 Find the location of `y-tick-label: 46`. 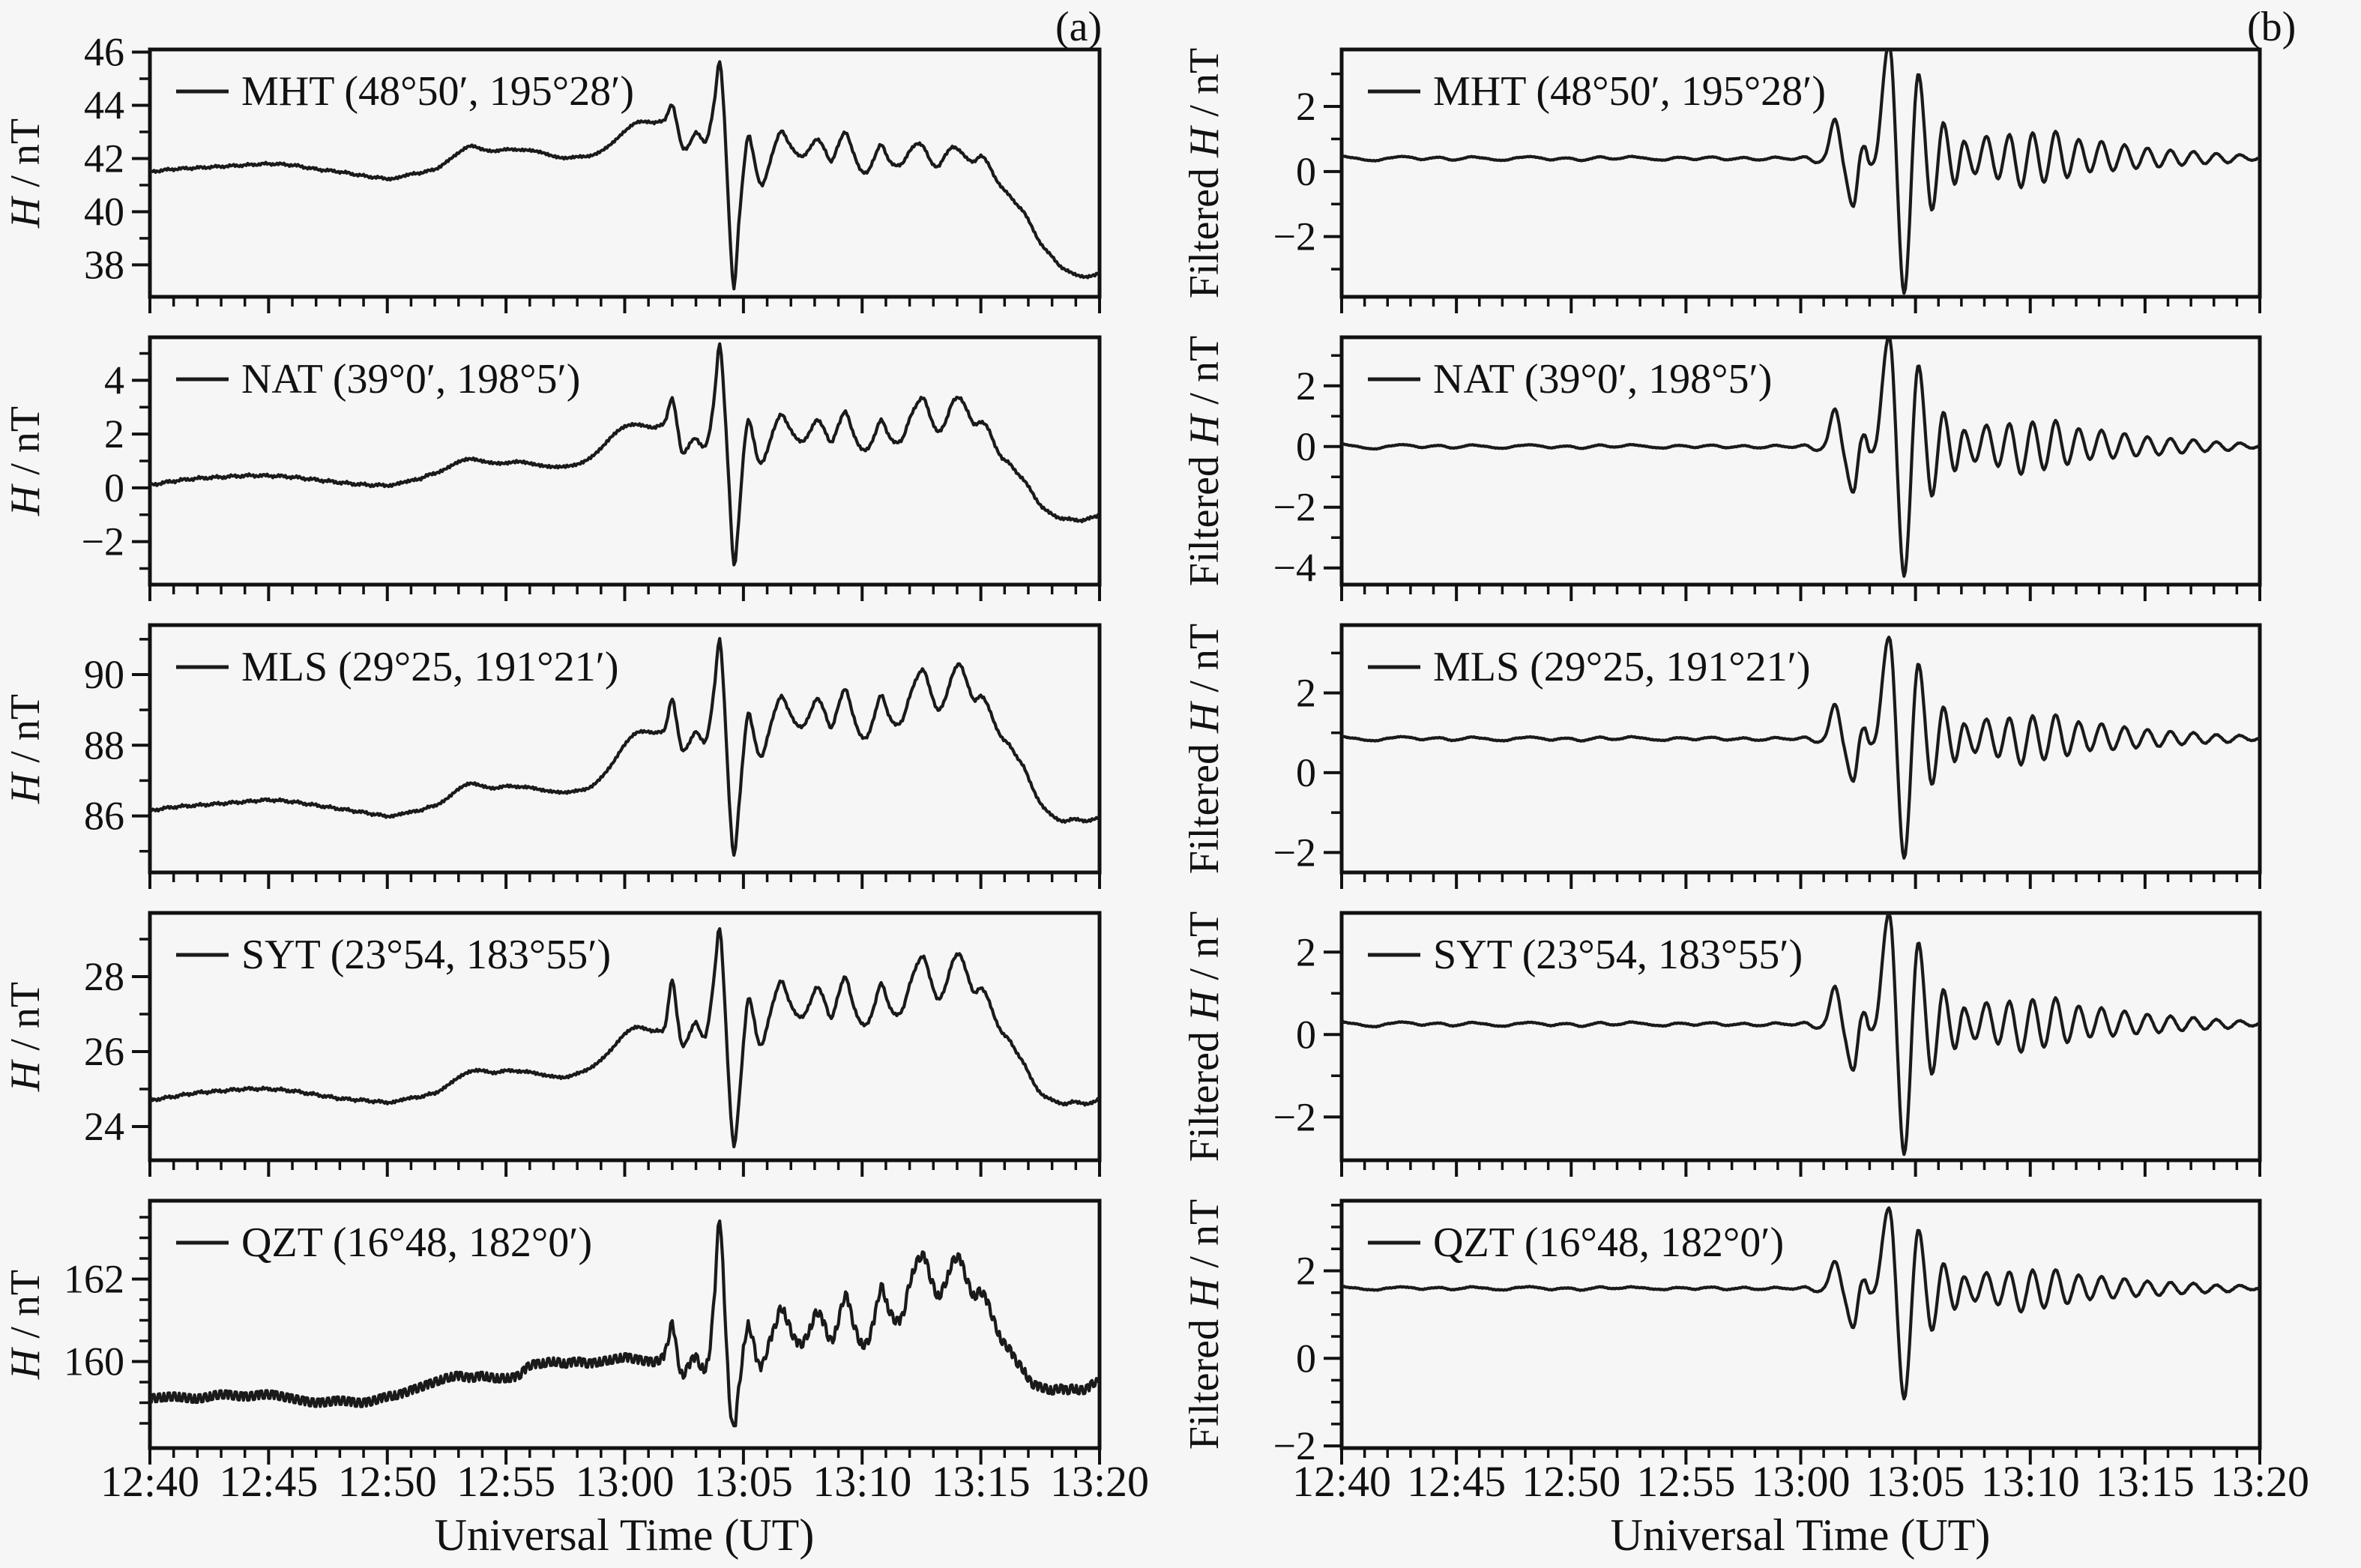

y-tick-label: 46 is located at coordinates (104, 52).